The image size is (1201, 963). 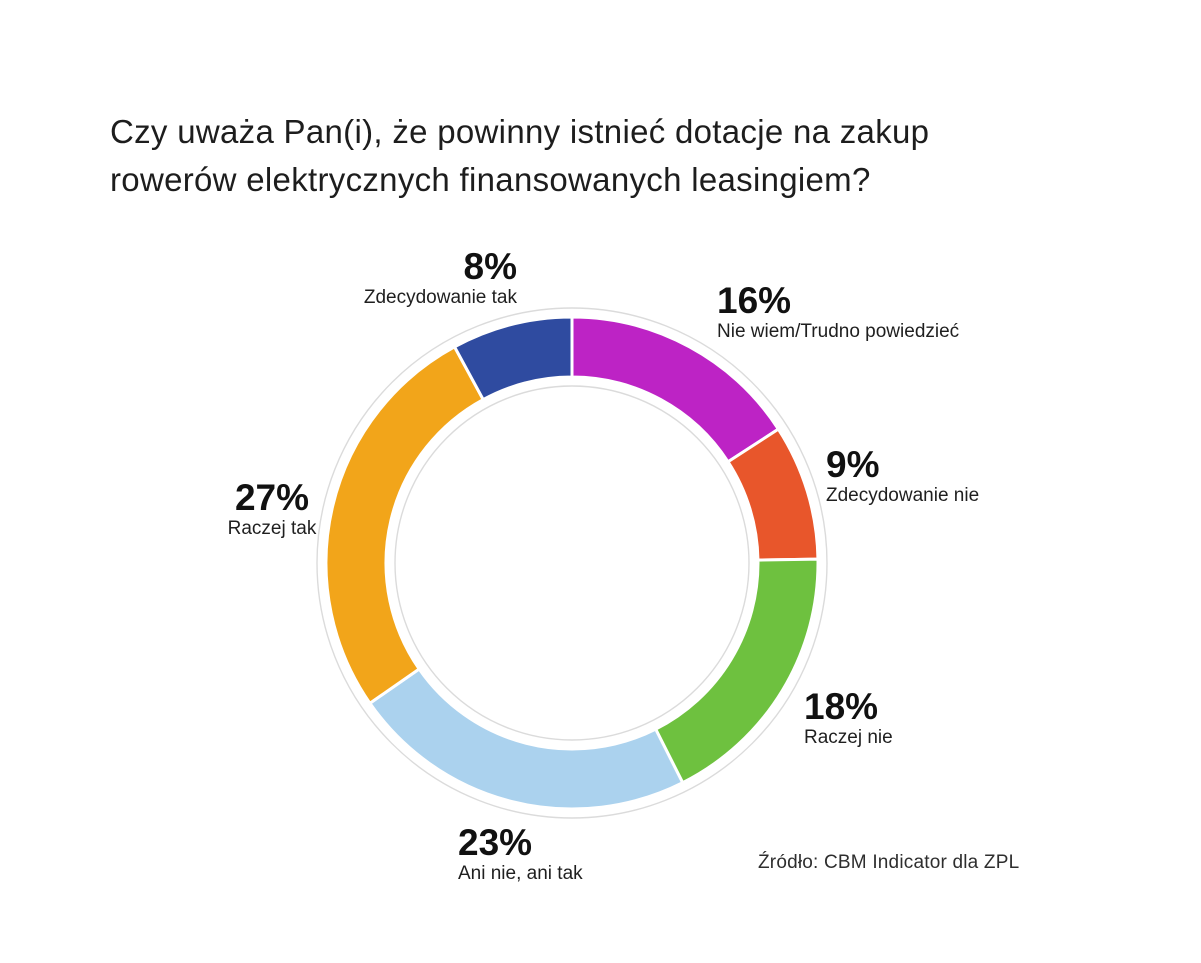 What do you see at coordinates (440, 297) in the screenshot?
I see `segment-label: Zdecydowanie tak` at bounding box center [440, 297].